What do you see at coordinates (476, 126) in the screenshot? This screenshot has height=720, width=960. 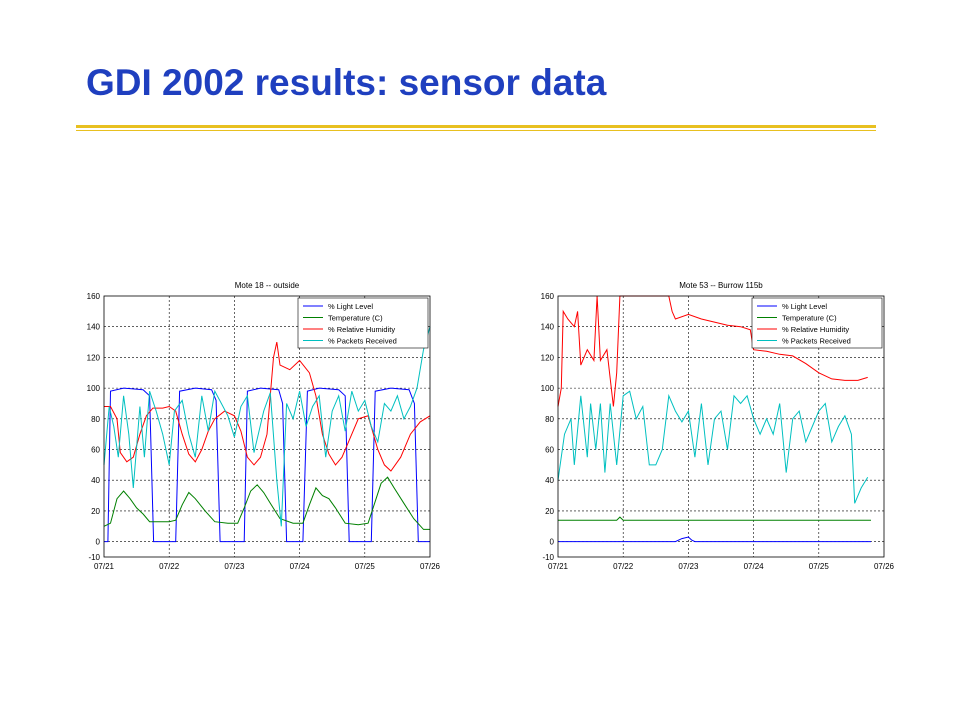 I see `title-underline` at bounding box center [476, 126].